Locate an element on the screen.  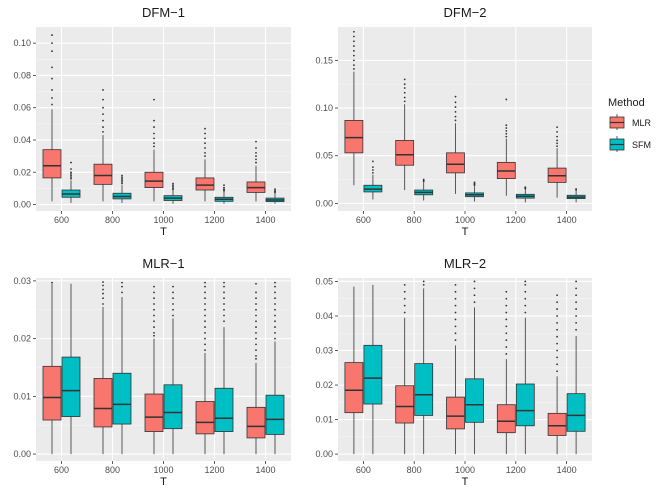
panel-3-xtick-label: 1000 is located at coordinates (163, 470).